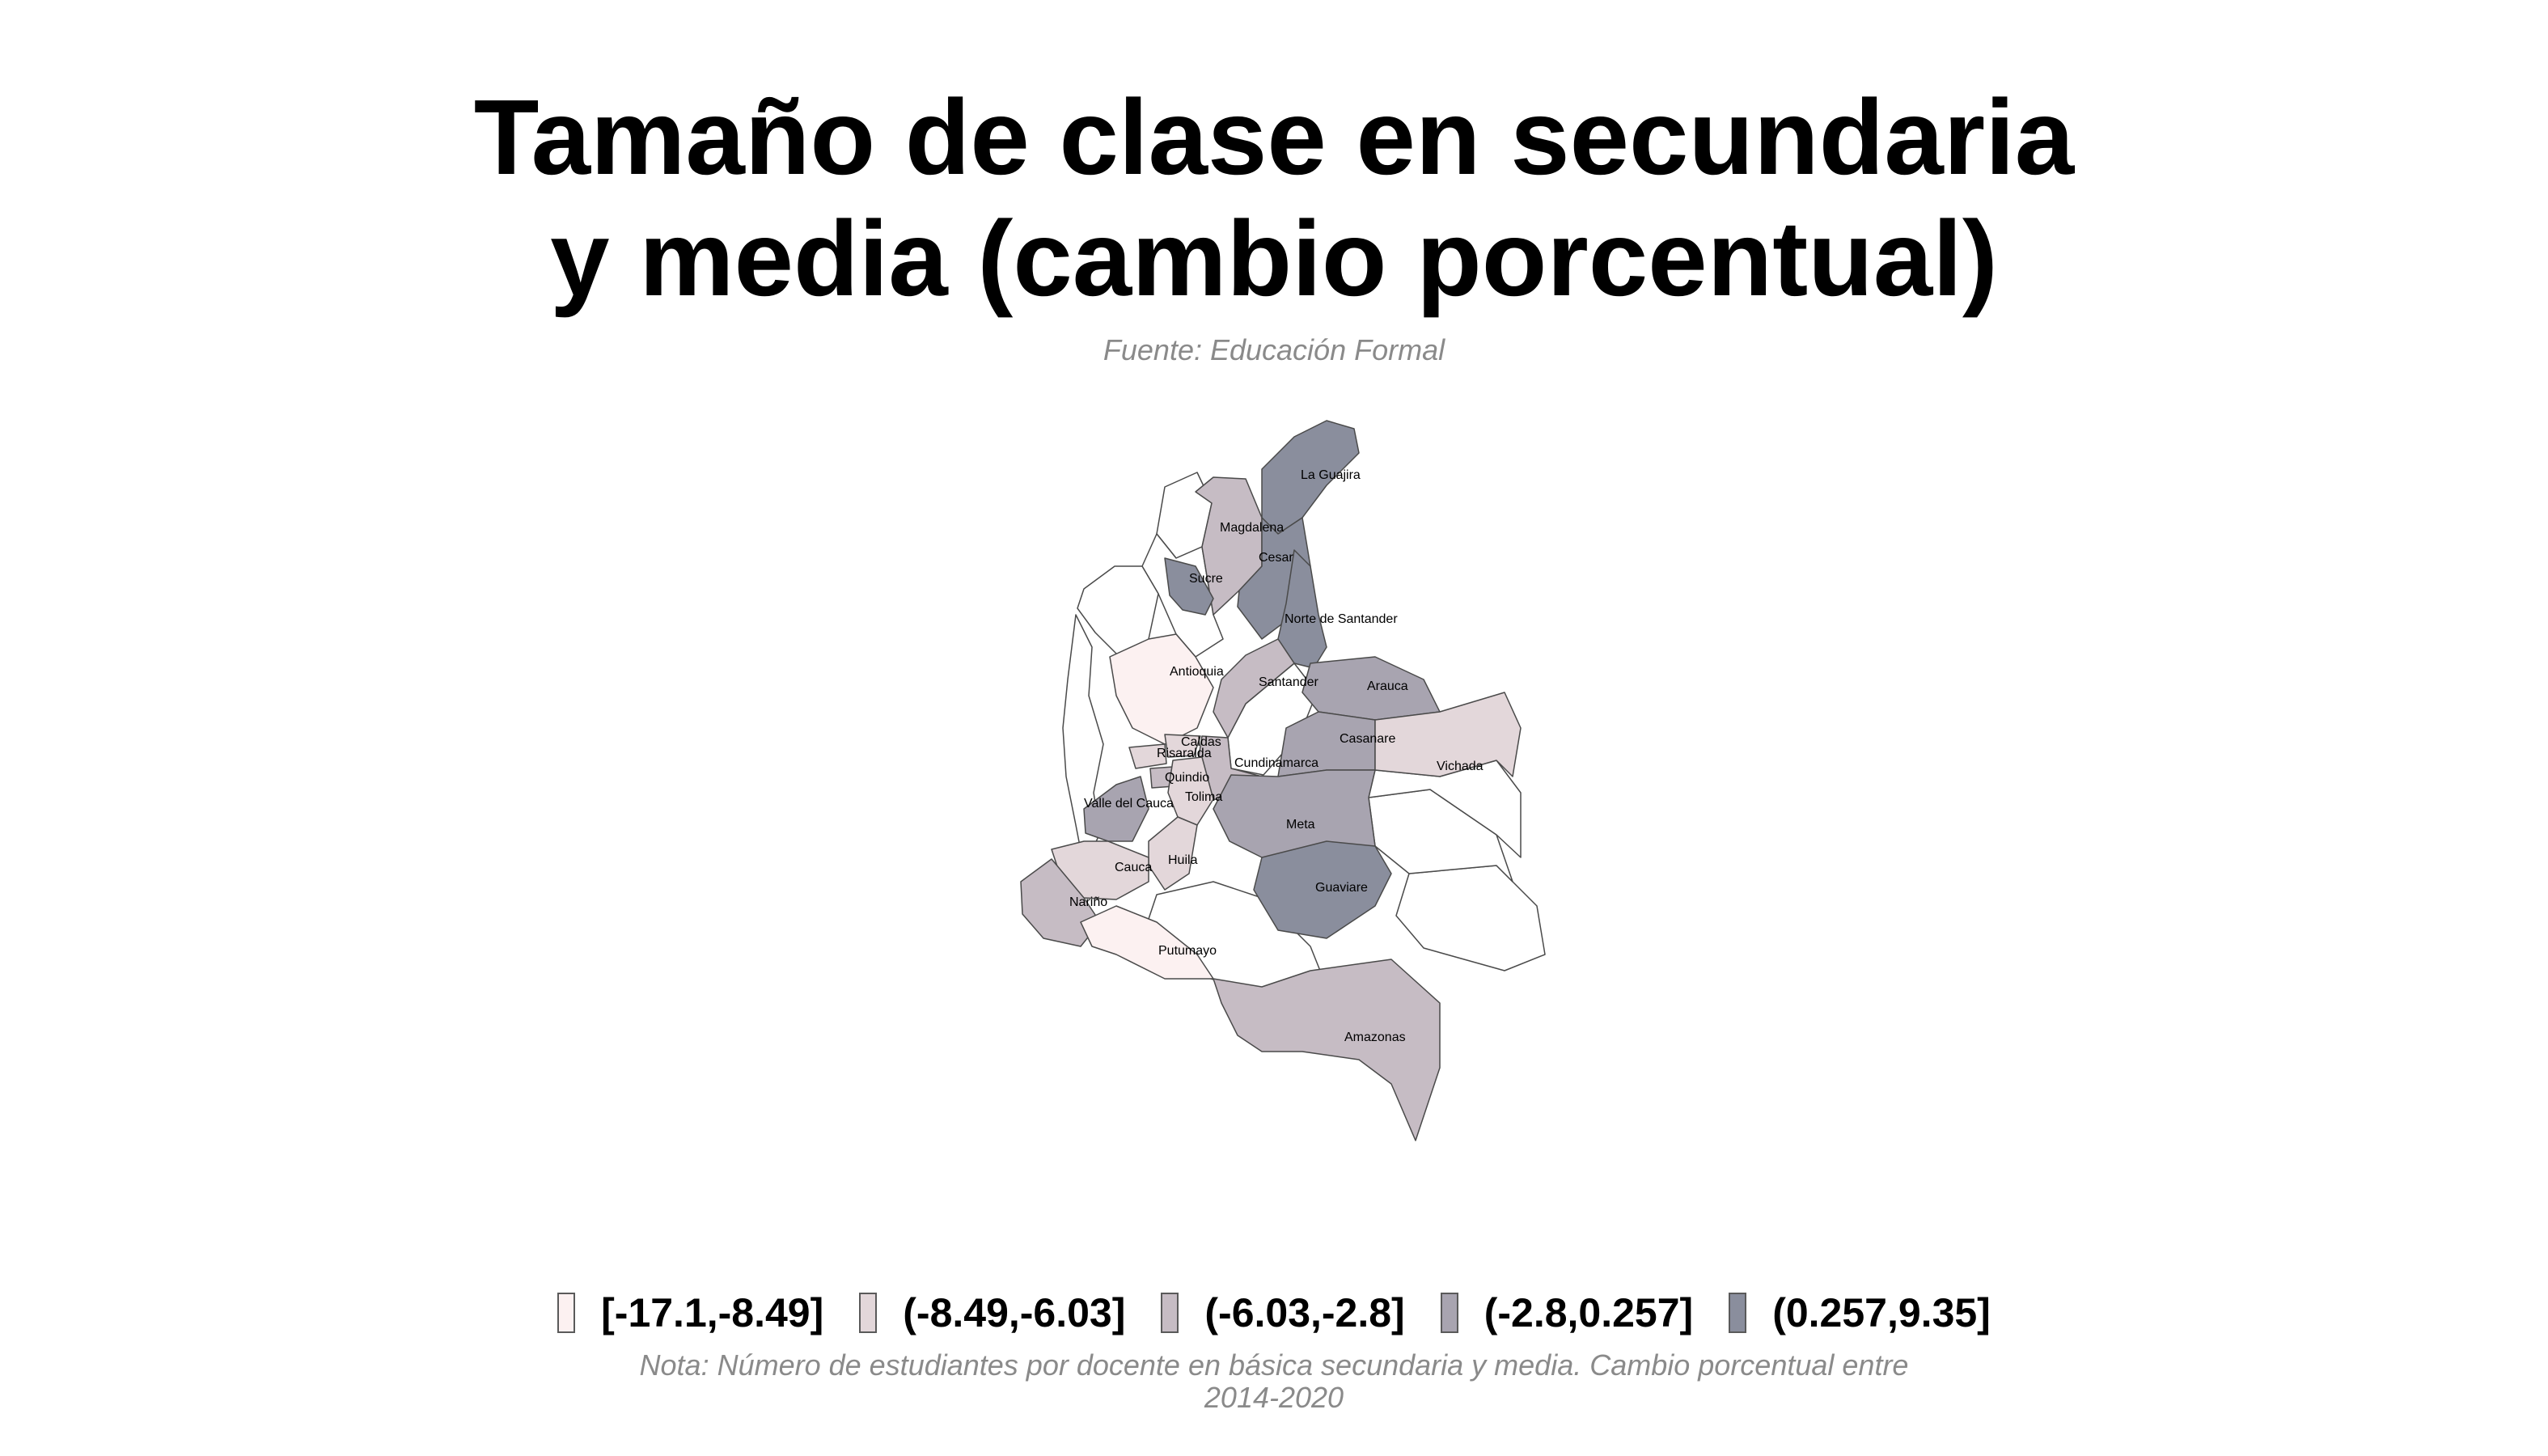  Describe the element at coordinates (713, 1312) in the screenshot. I see `legend-label: [-17.1,-8.49]` at that location.